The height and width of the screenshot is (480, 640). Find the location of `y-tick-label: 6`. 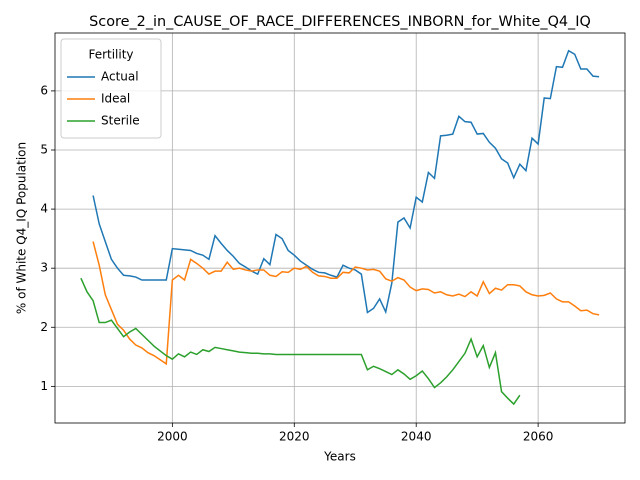

y-tick-label: 6 is located at coordinates (44, 90).